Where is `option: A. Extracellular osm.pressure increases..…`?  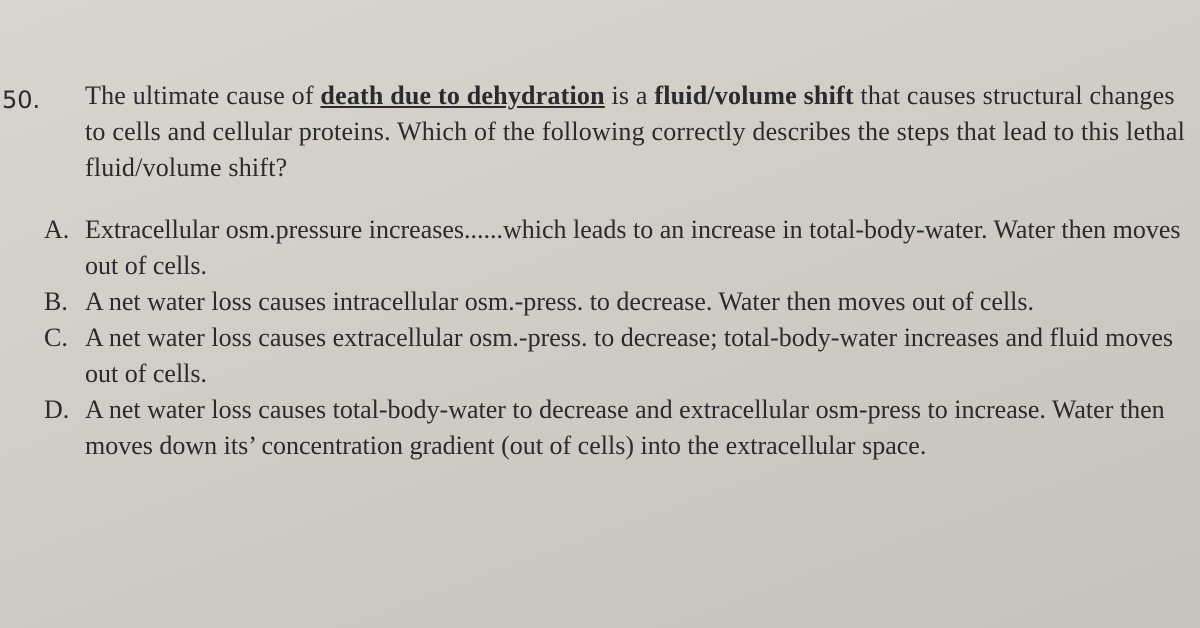
option: A. Extracellular osm.pressure increases..… is located at coordinates (619, 248).